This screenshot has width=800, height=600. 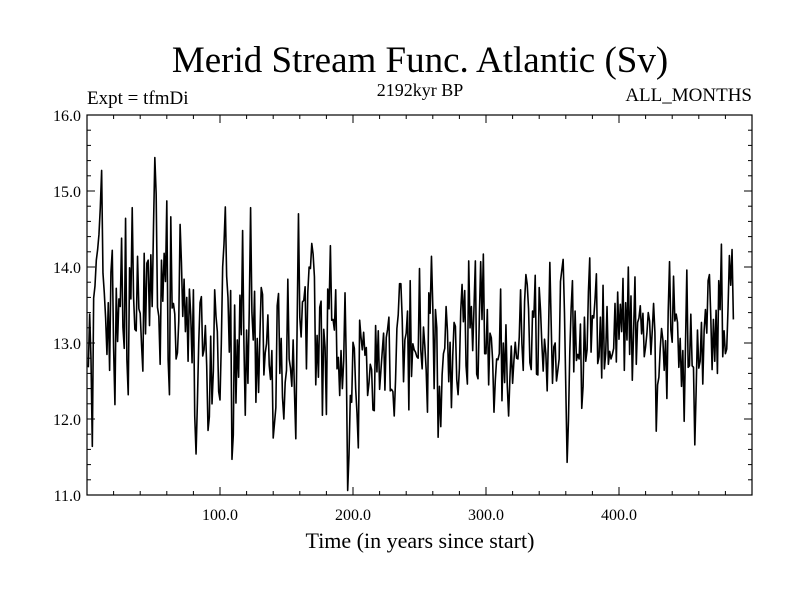 What do you see at coordinates (420, 90) in the screenshot?
I see `subtitle-label: 2192kyr BP` at bounding box center [420, 90].